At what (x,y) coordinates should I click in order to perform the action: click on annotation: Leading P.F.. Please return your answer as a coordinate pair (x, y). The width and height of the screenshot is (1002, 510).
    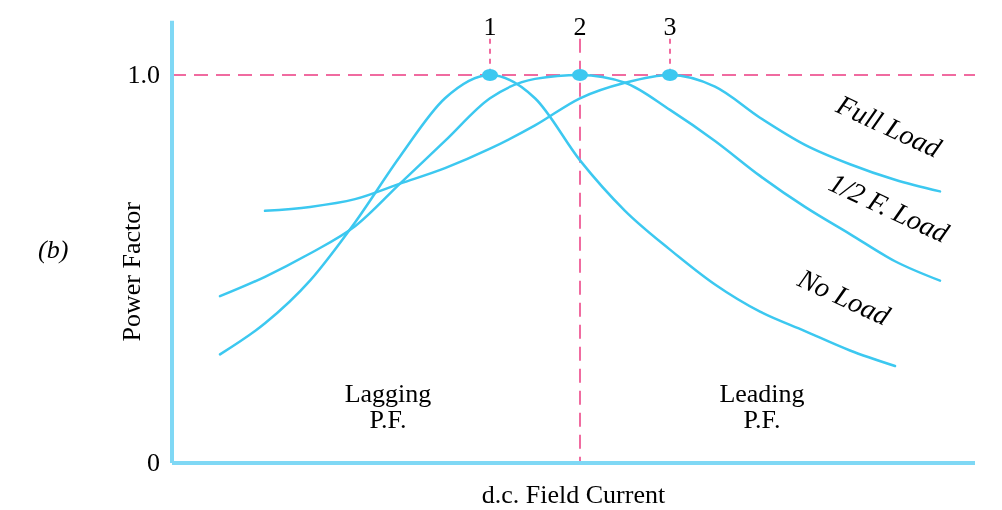
    Looking at the image, I should click on (762, 406).